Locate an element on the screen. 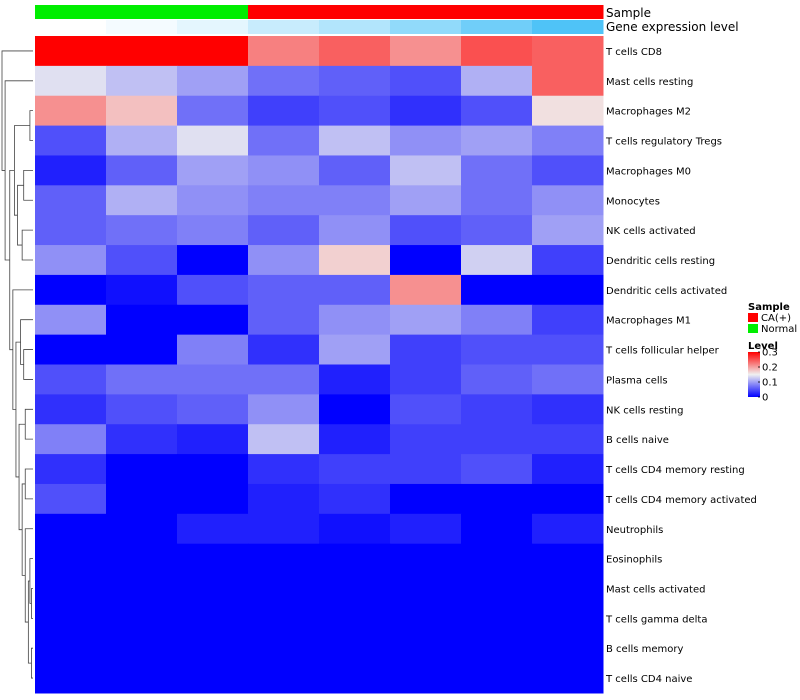 The image size is (800, 700). expression-annotation-bar is located at coordinates (319, 27).